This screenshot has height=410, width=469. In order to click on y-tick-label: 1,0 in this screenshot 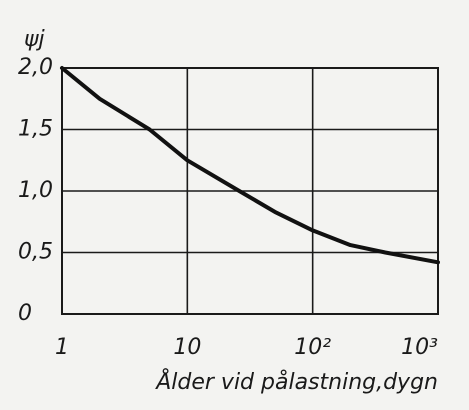, I will do `click(35, 190)`.